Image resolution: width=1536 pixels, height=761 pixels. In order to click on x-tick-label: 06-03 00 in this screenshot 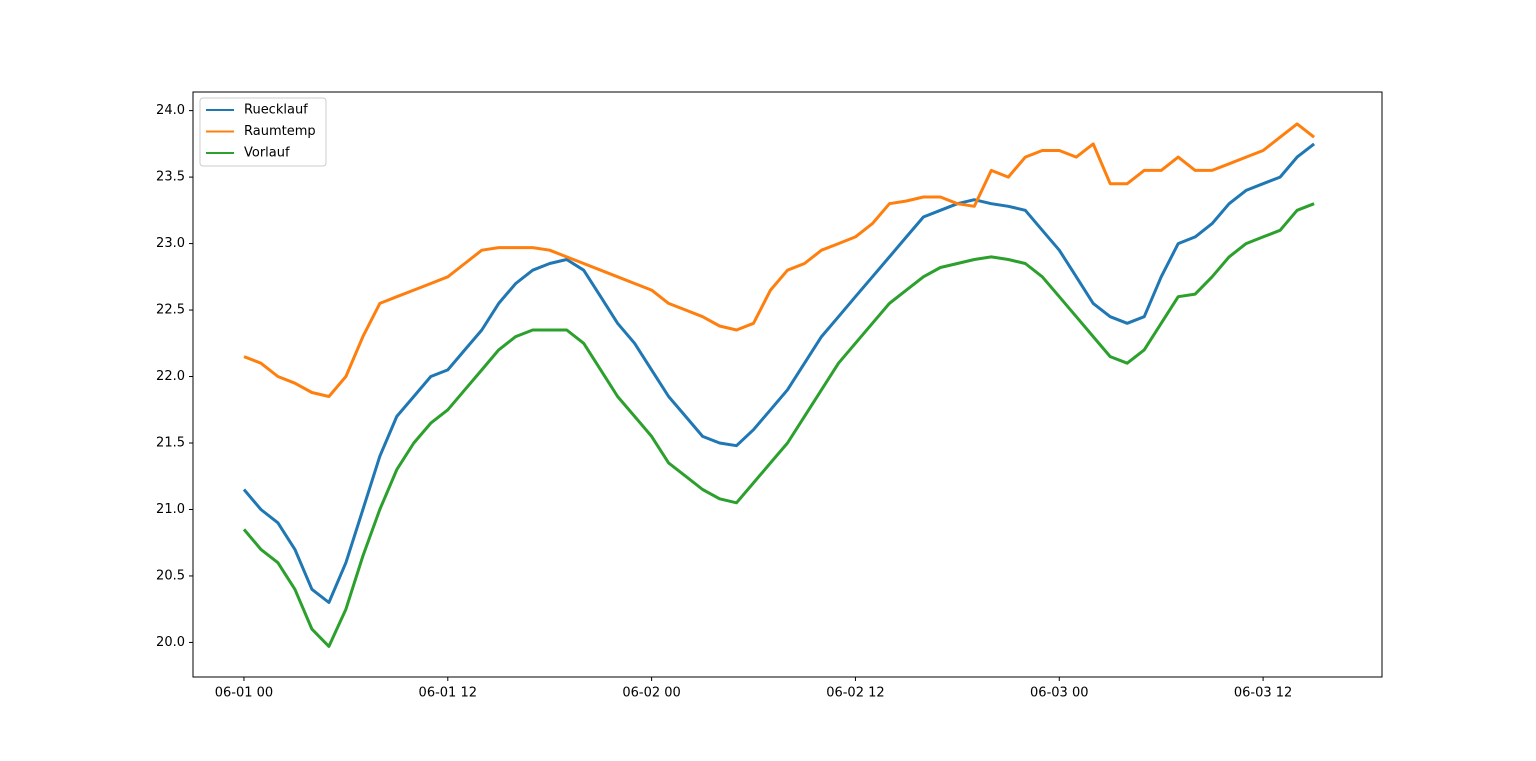, I will do `click(1059, 693)`.